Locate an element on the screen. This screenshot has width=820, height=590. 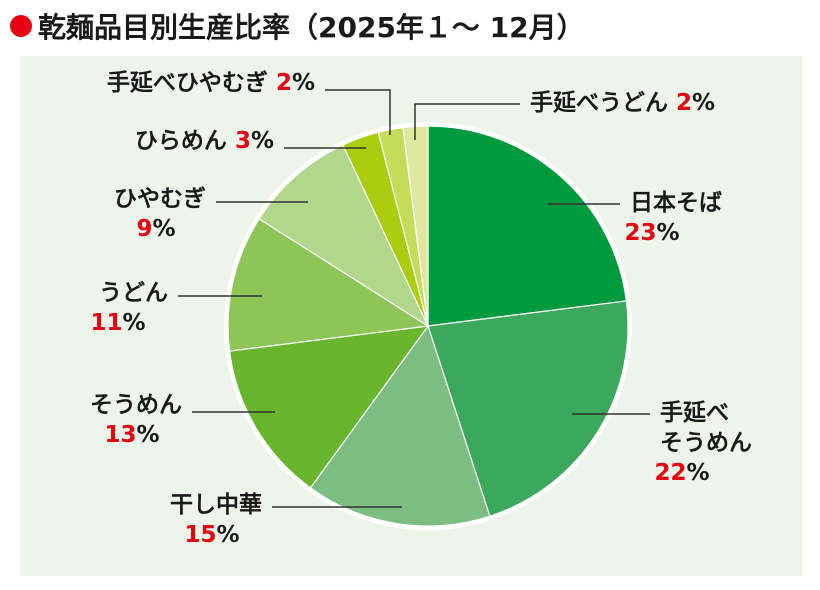
slice-label: 手延べひやむぎ 2% is located at coordinates (211, 82).